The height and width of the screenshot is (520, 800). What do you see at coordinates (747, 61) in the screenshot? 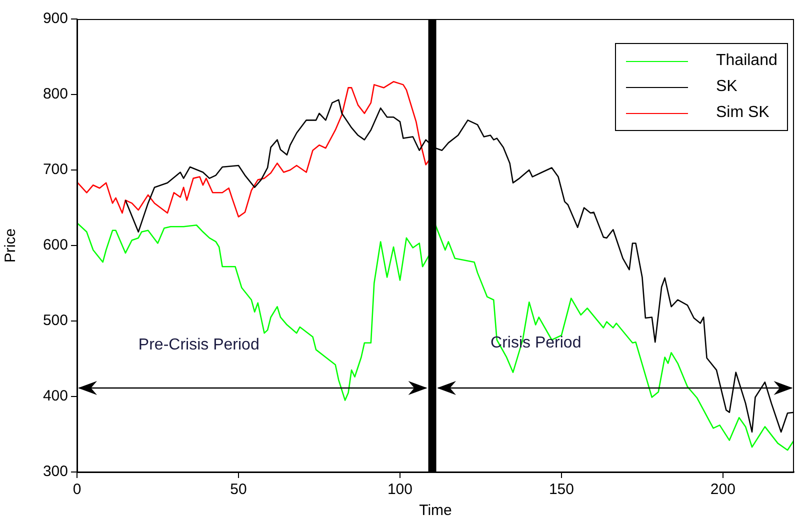
I see `legend-label: Thailand` at bounding box center [747, 61].